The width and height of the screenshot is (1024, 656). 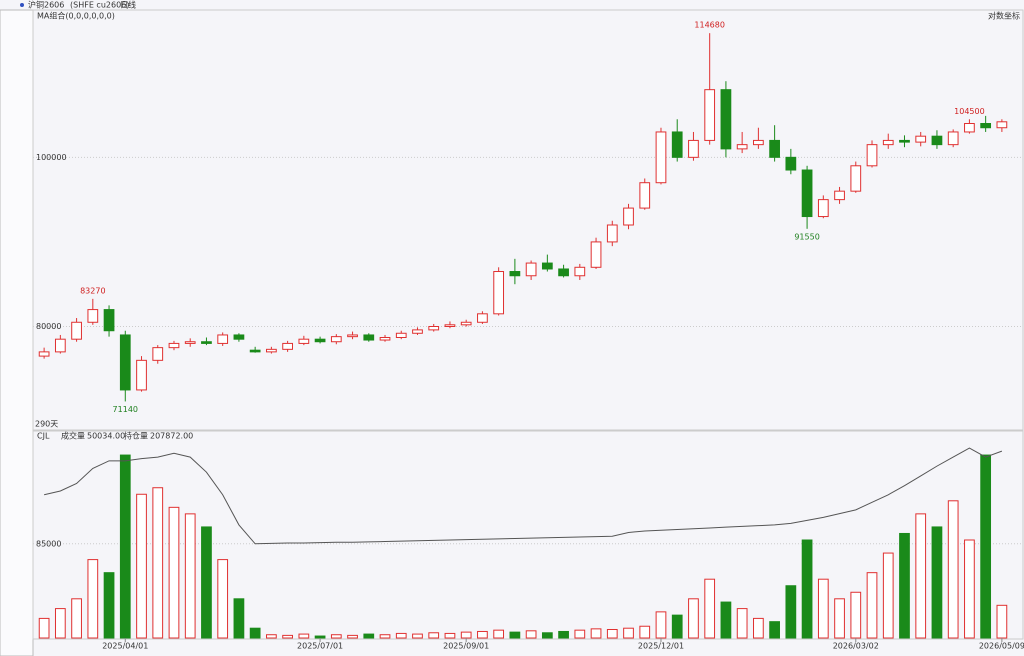 I want to click on x-tick-label: 2025/12/01, so click(x=661, y=646).